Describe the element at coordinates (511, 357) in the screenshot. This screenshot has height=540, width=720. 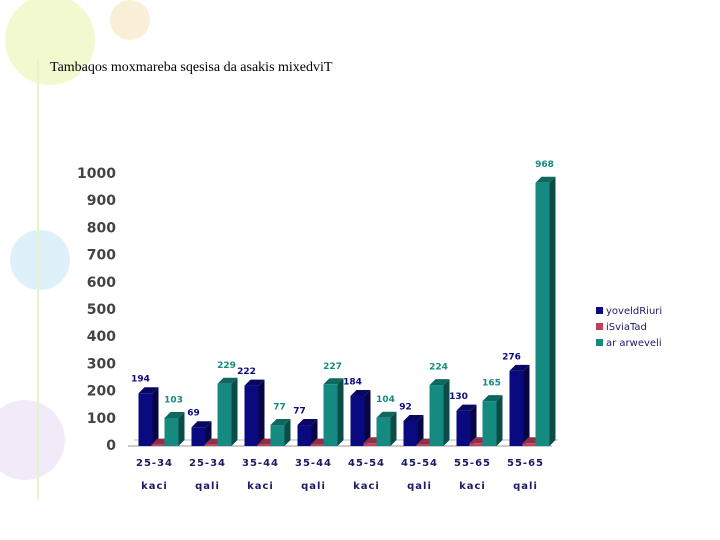
I see `value-label: 276` at that location.